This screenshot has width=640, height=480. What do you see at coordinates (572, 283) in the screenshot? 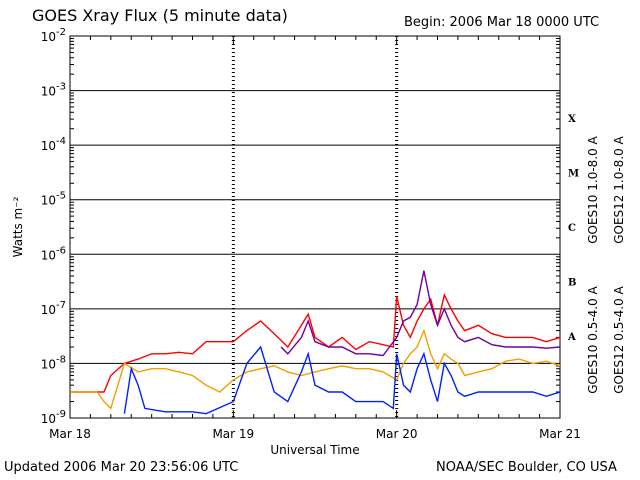
I see `flare-class-label: B` at bounding box center [572, 283].